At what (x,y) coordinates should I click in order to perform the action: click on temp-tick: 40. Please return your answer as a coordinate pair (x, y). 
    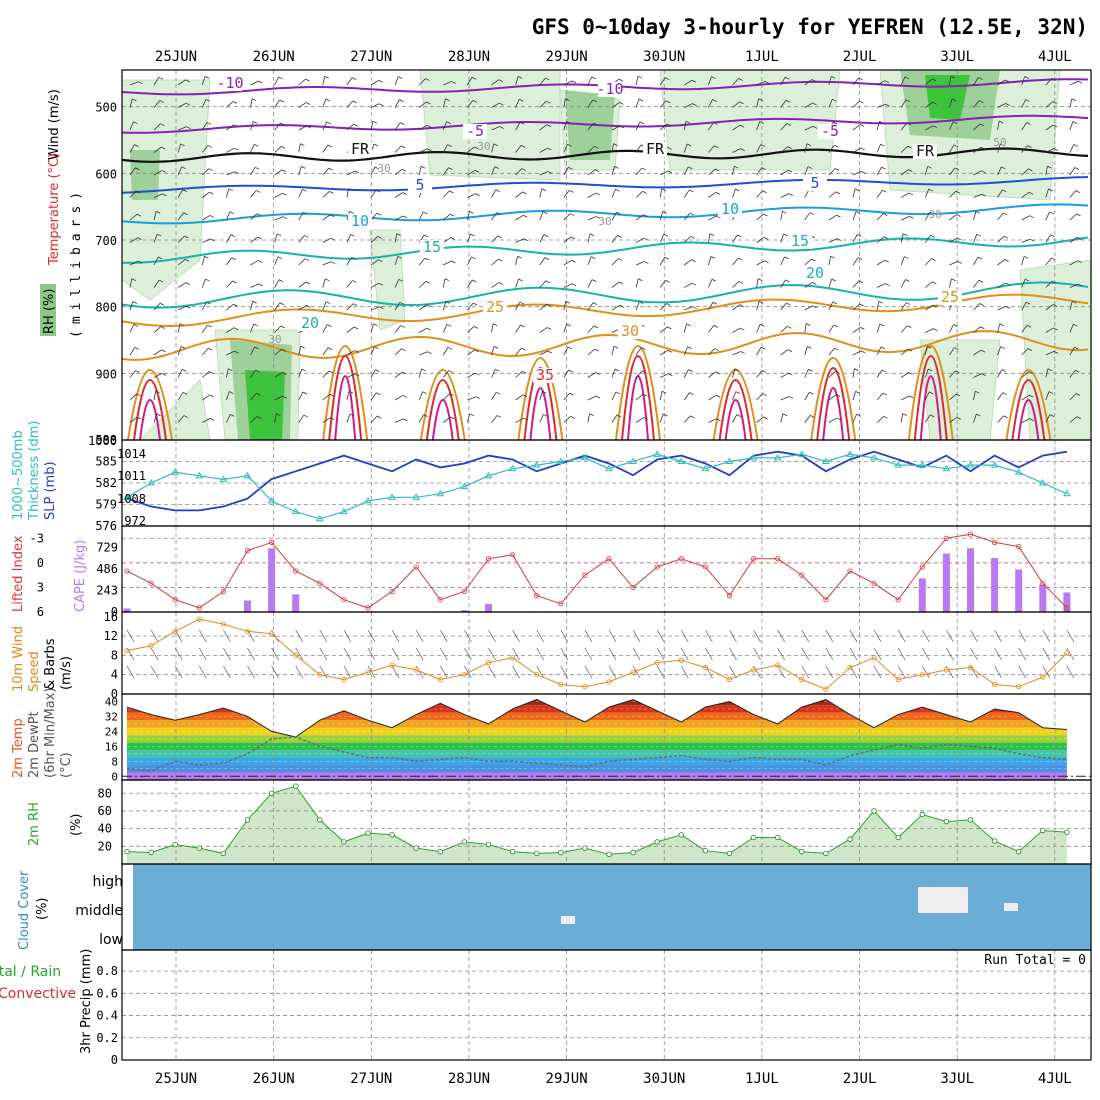
    Looking at the image, I should click on (111, 701).